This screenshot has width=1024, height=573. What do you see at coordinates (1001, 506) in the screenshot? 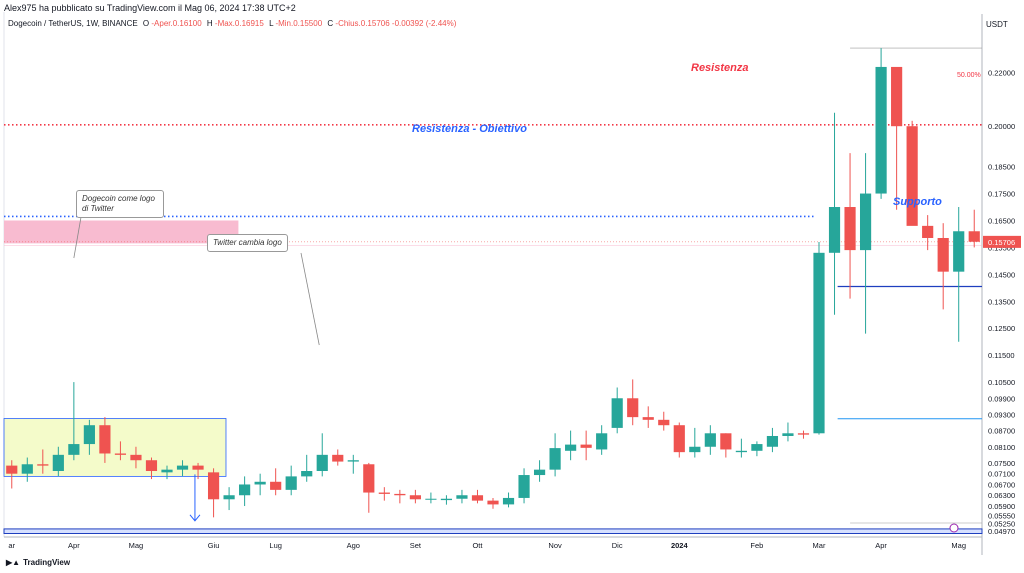
I see `y-tick-label: 0.05900` at bounding box center [1001, 506].